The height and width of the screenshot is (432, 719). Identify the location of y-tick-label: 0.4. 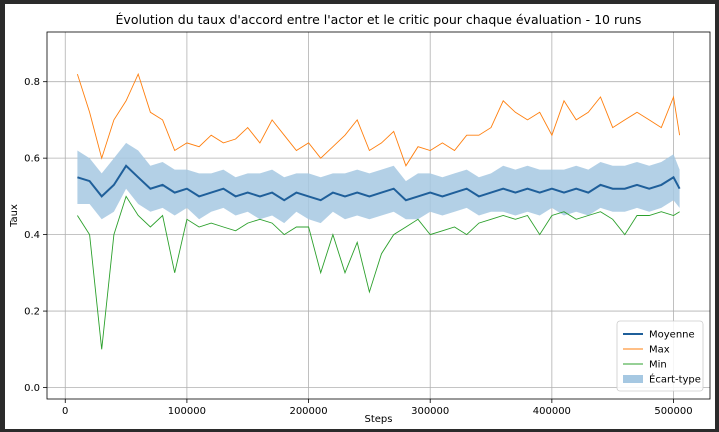
(32, 235).